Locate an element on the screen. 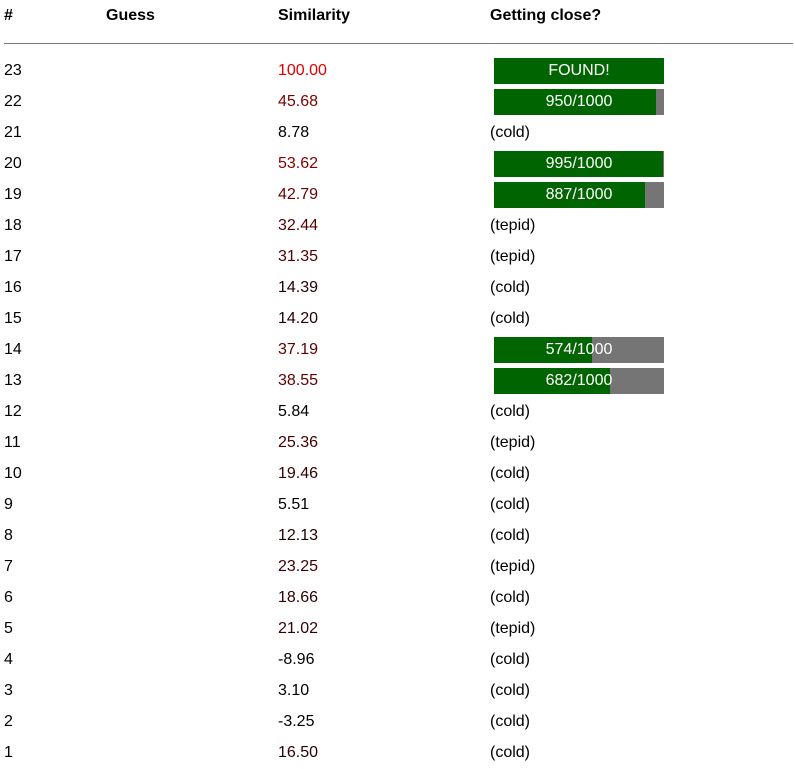 This screenshot has width=795, height=769. header-number: # is located at coordinates (8, 15).